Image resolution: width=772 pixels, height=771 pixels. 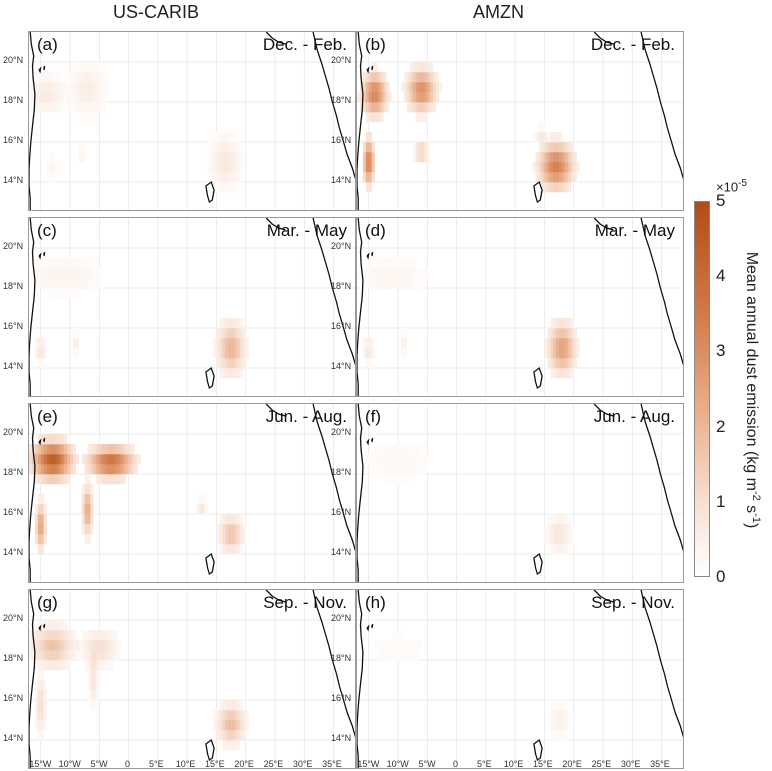 I want to click on lat-tick-label: 20°N, so click(x=13, y=618).